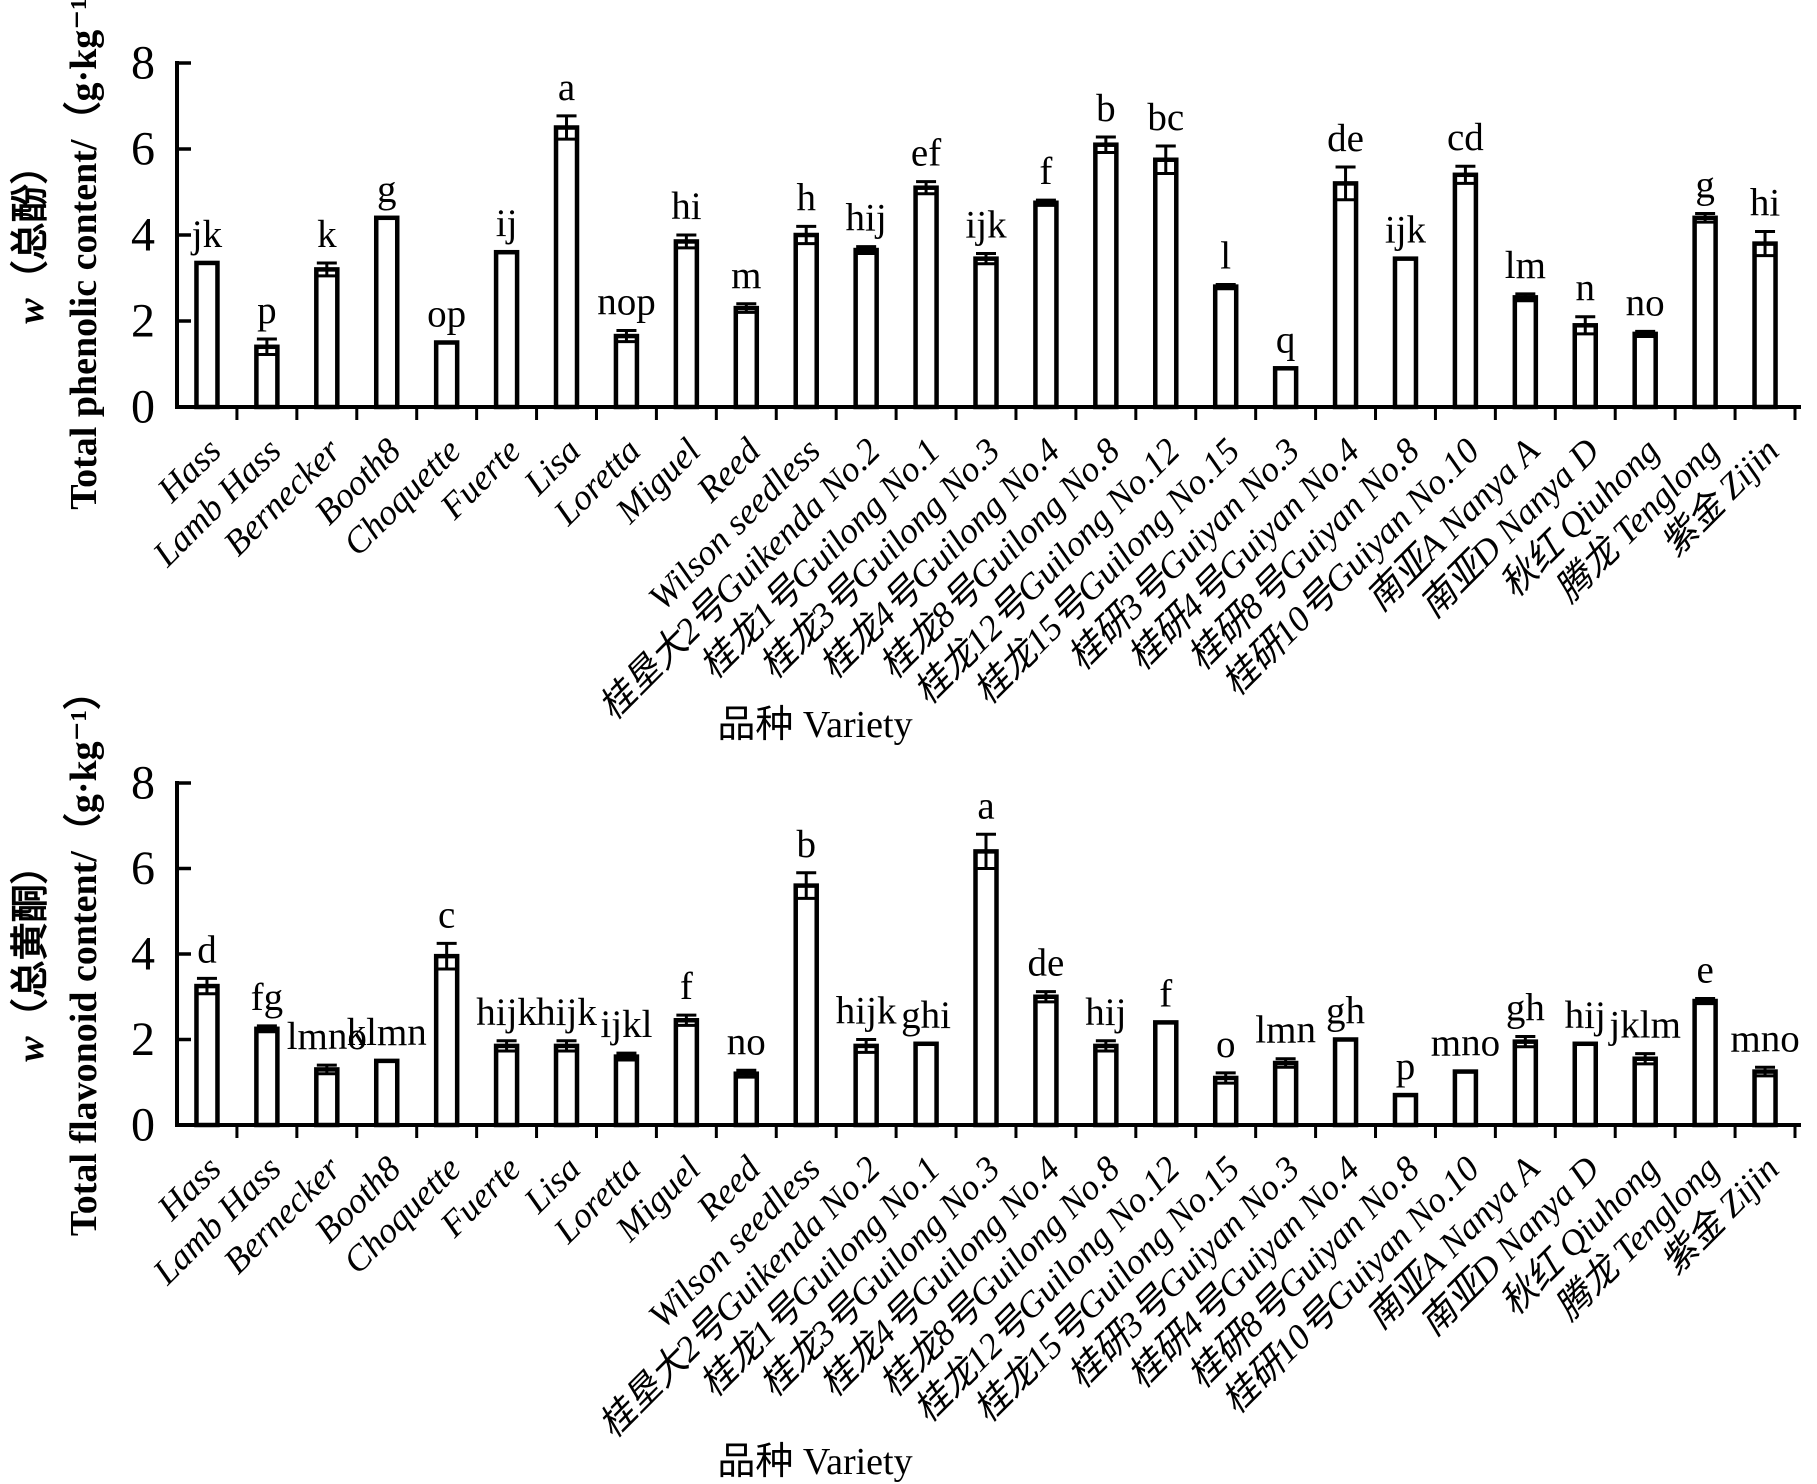 Image resolution: width=1817 pixels, height=1484 pixels. What do you see at coordinates (1465, 137) in the screenshot?
I see `significance-letter: cd` at bounding box center [1465, 137].